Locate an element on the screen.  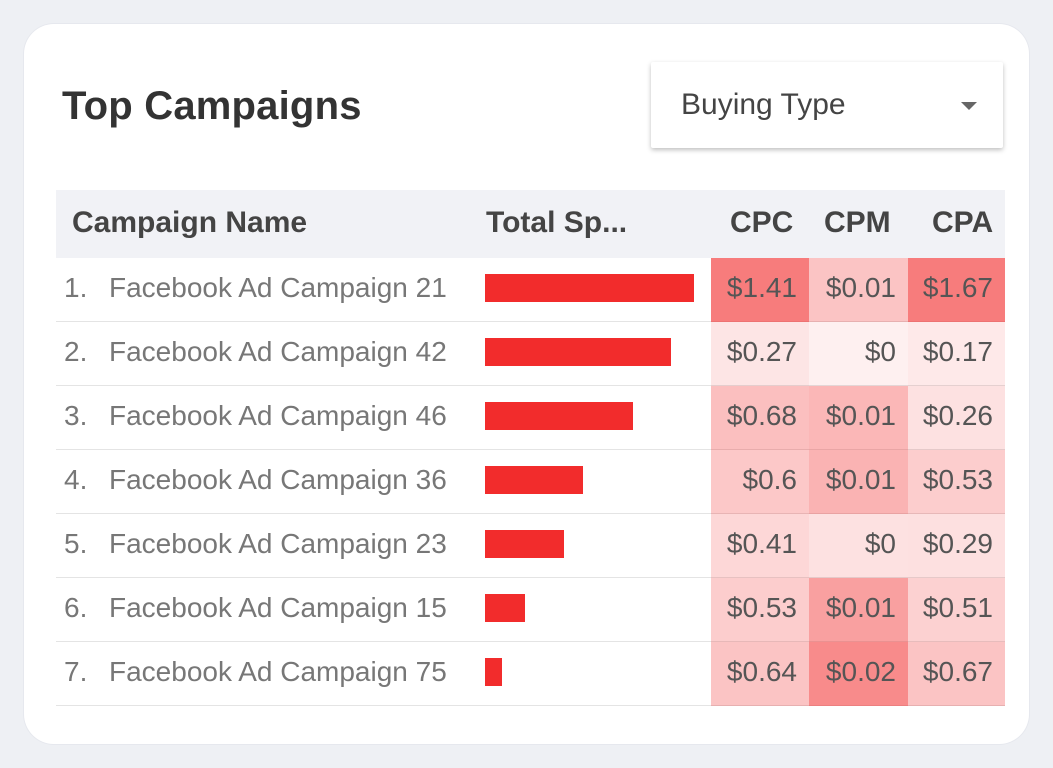
cpa-value: $0.26 is located at coordinates (957, 415).